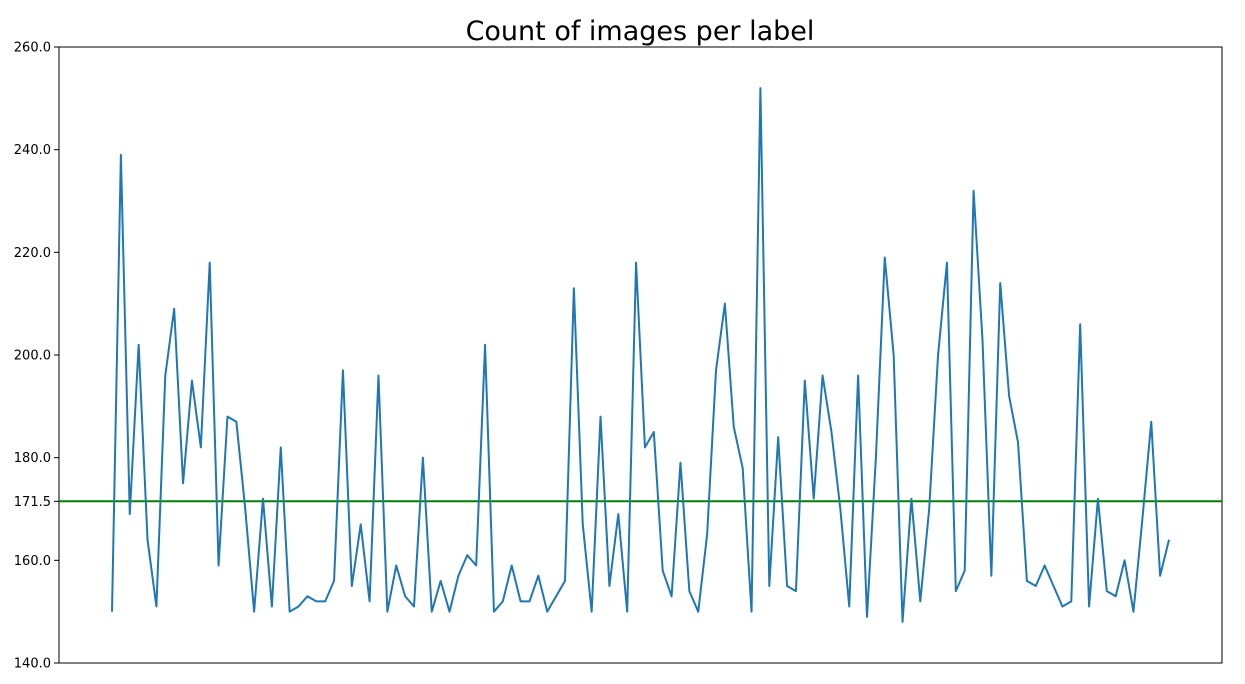 Image resolution: width=1245 pixels, height=684 pixels. What do you see at coordinates (32, 561) in the screenshot?
I see `y-tick-label: 160.0` at bounding box center [32, 561].